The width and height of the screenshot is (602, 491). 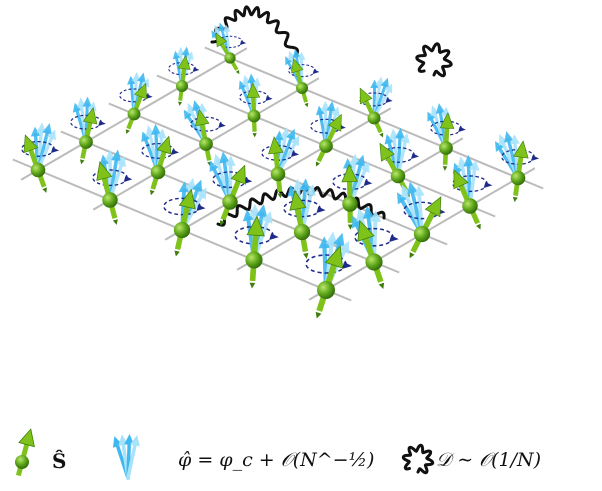 I want to click on legend-field-label: φ̂ = φ_c + 𝒪(N^−½), so click(x=276, y=460).